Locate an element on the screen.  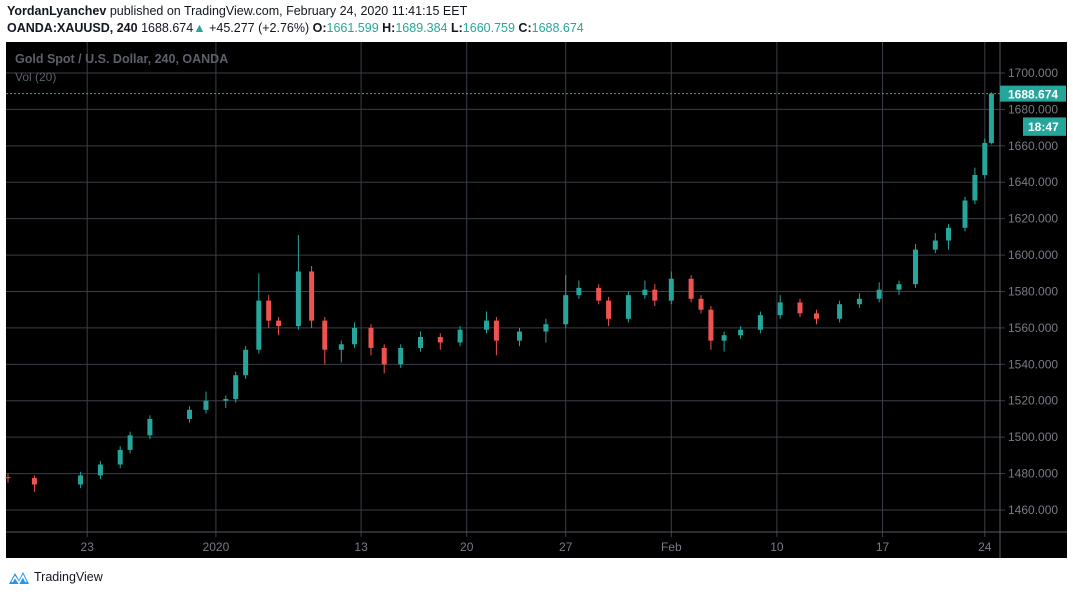
y-tick-label: 1520.000 is located at coordinates (1033, 401).